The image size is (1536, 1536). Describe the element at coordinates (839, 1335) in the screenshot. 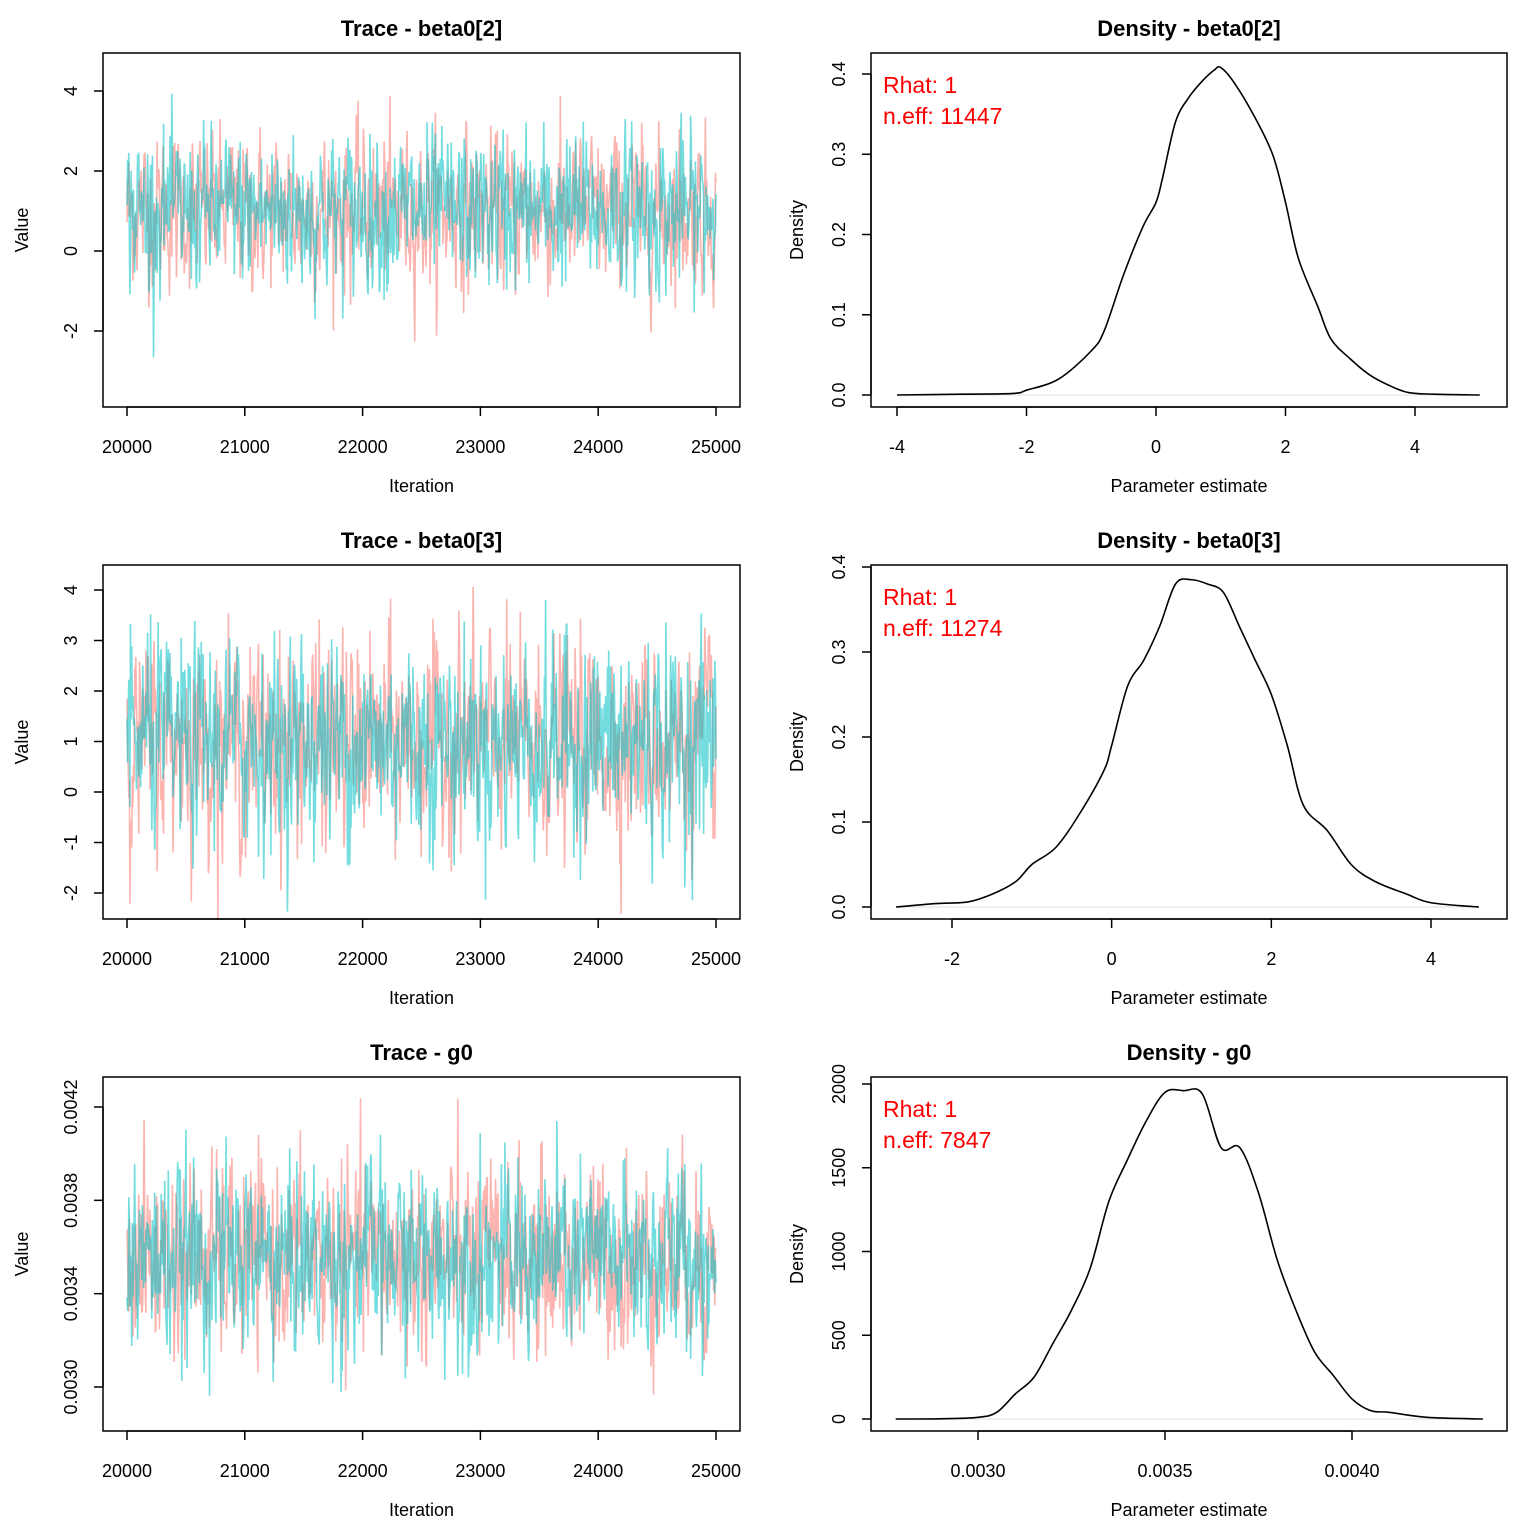

I see `y-tick-label: 500` at that location.